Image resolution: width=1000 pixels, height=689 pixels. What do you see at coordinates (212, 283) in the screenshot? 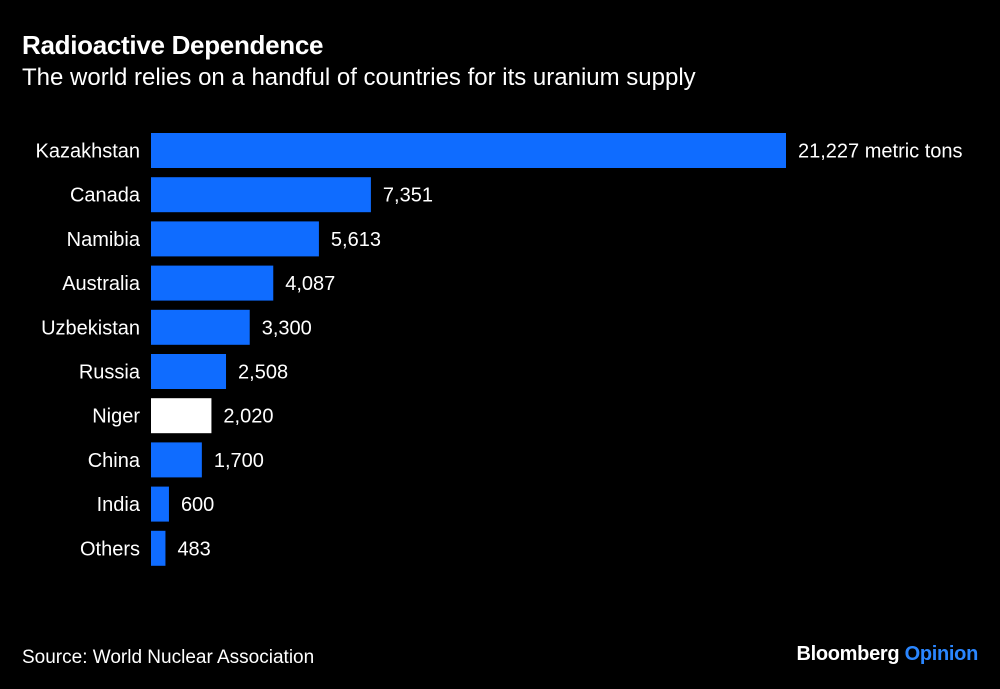
I see `bar-australia` at bounding box center [212, 283].